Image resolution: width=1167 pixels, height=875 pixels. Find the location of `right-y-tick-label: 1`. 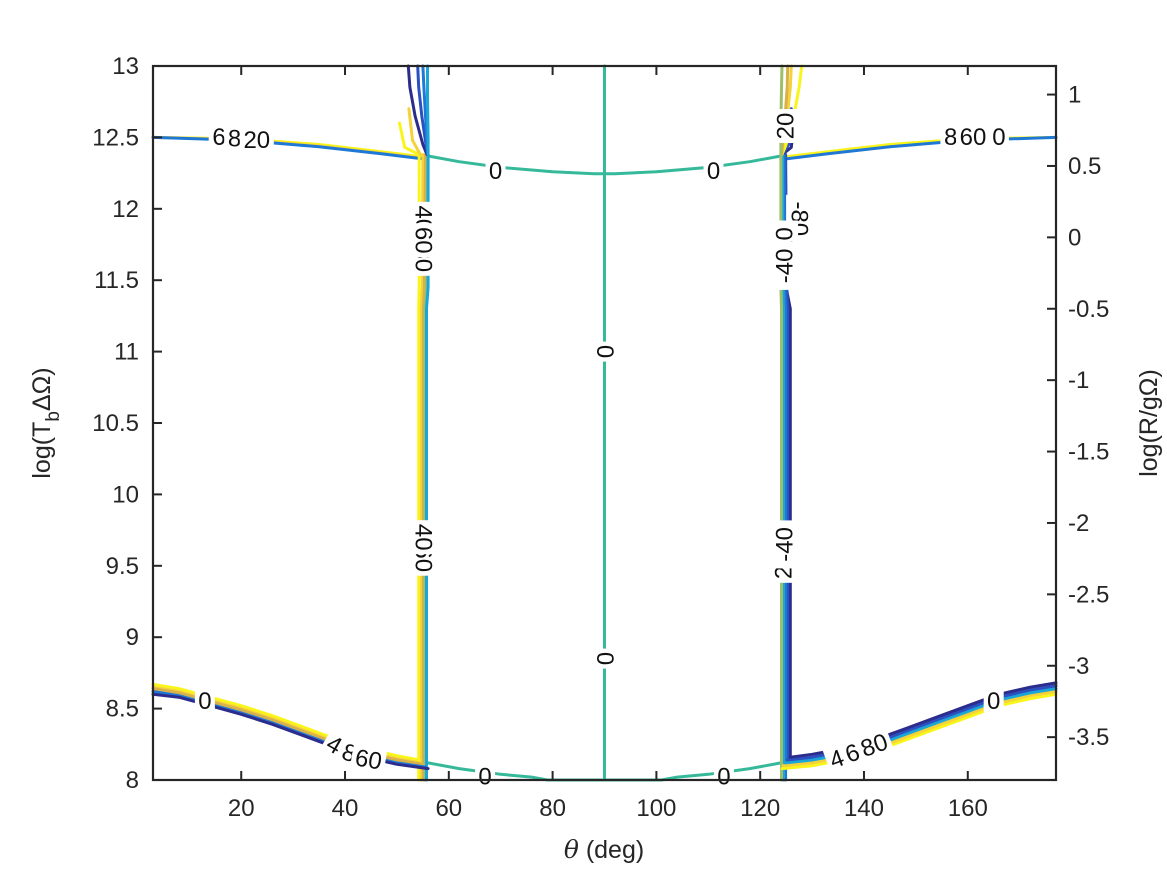

right-y-tick-label: 1 is located at coordinates (1074, 95).